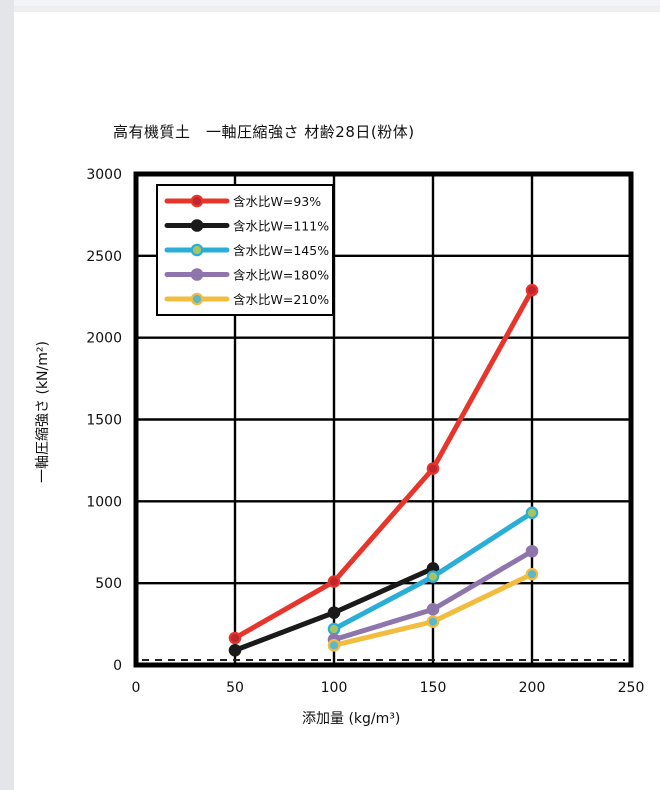 This screenshot has width=660, height=790. I want to click on legend-label: 含水比W=111%, so click(281, 226).